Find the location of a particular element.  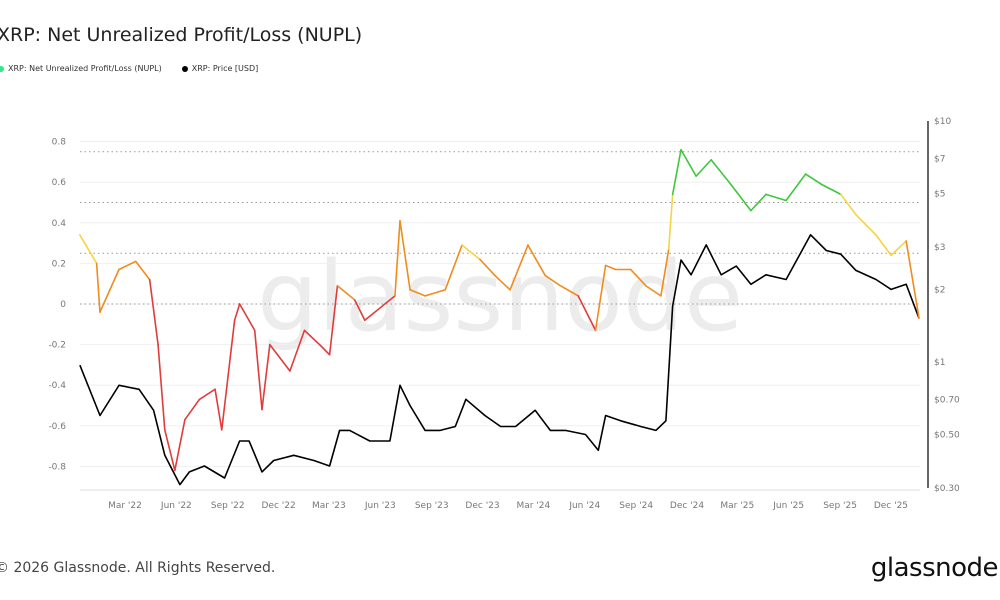

y-right-tick-label: $0.70 is located at coordinates (947, 400).